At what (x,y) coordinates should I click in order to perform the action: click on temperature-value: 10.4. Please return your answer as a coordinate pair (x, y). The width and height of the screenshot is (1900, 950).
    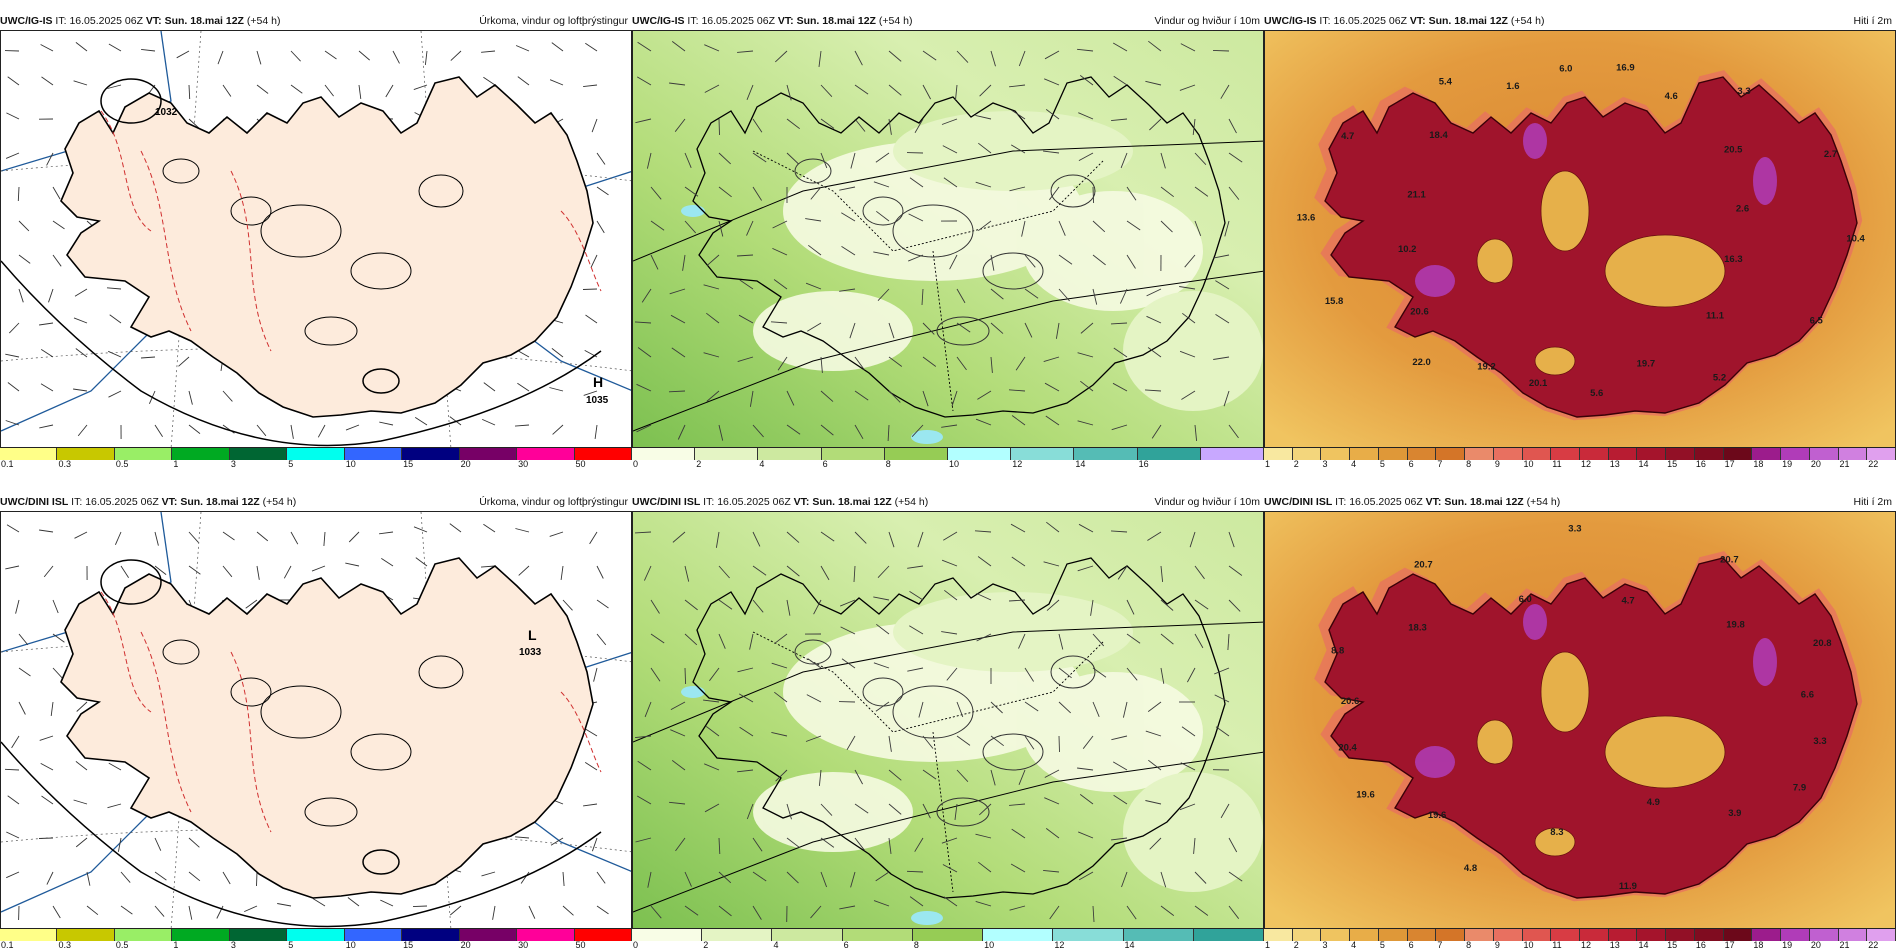
    Looking at the image, I should click on (1855, 239).